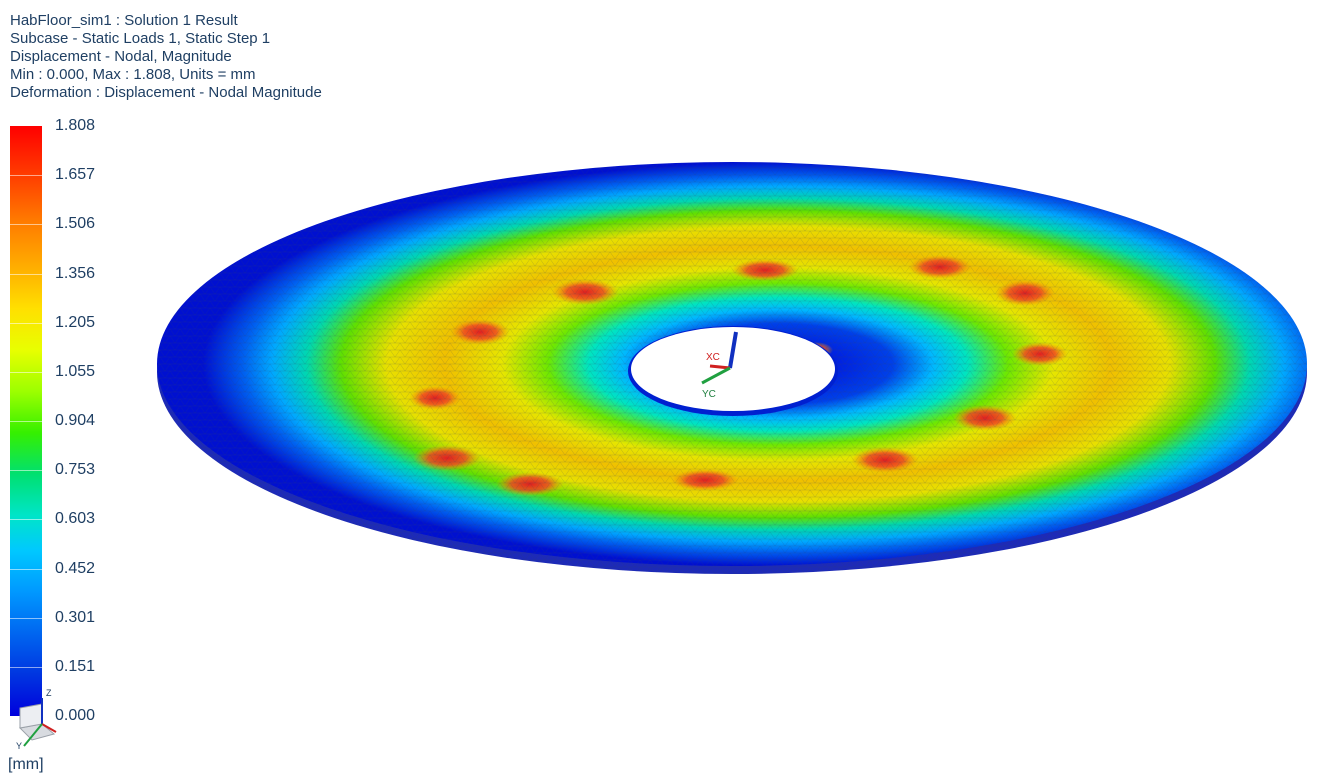 The image size is (1341, 783). Describe the element at coordinates (709, 394) in the screenshot. I see `triad-y-label: YC` at that location.